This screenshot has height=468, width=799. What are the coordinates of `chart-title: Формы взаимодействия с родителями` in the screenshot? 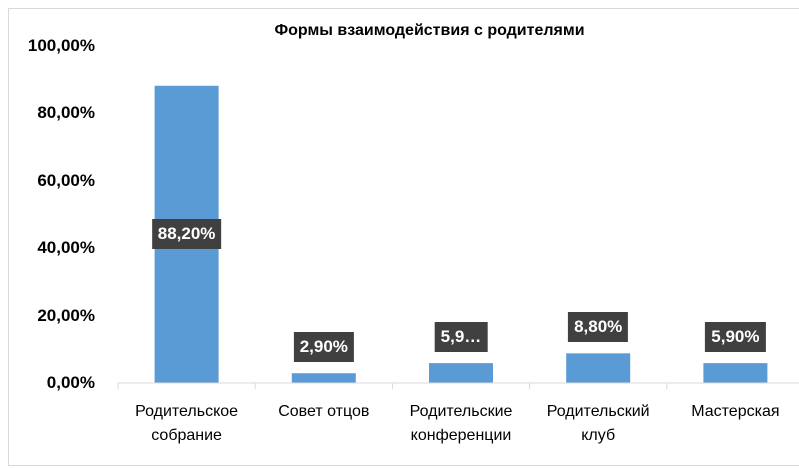 It's located at (429, 30).